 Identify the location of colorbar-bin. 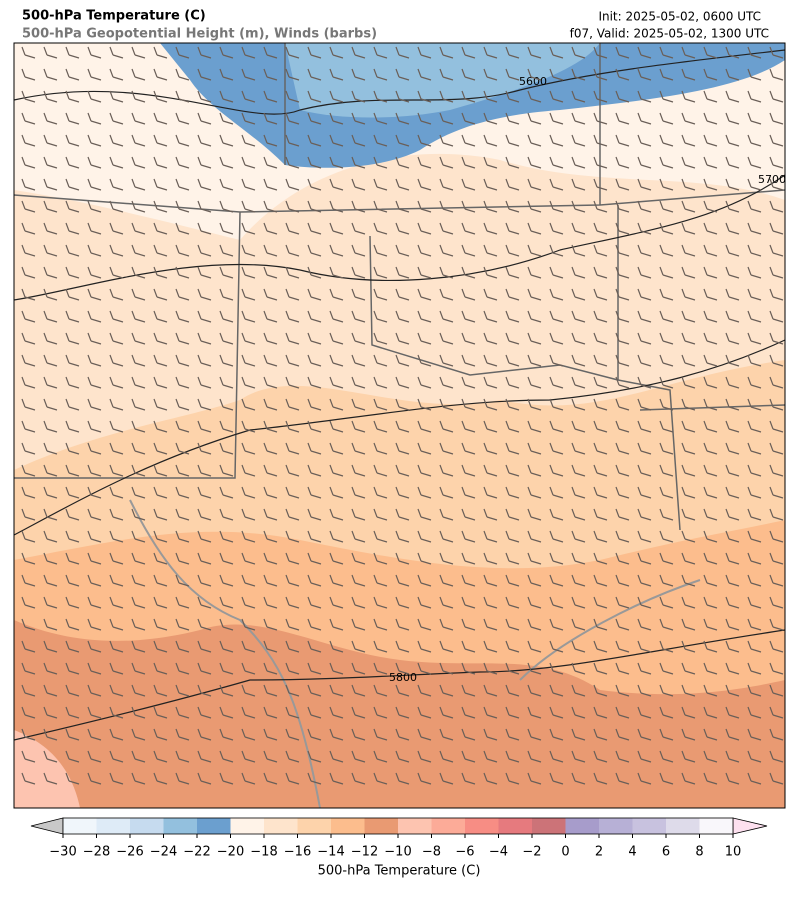
(415, 826).